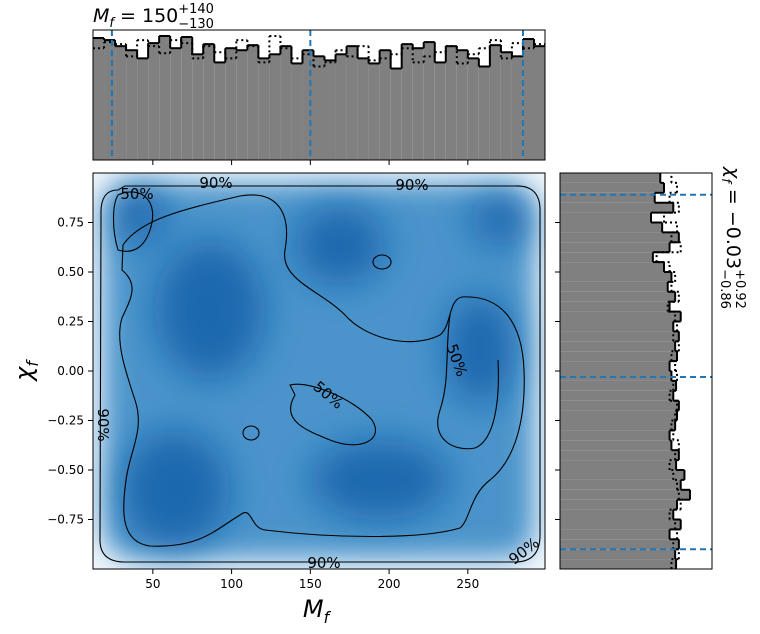 The image size is (760, 634). Describe the element at coordinates (152, 584) in the screenshot. I see `x-tick-label: 50` at that location.